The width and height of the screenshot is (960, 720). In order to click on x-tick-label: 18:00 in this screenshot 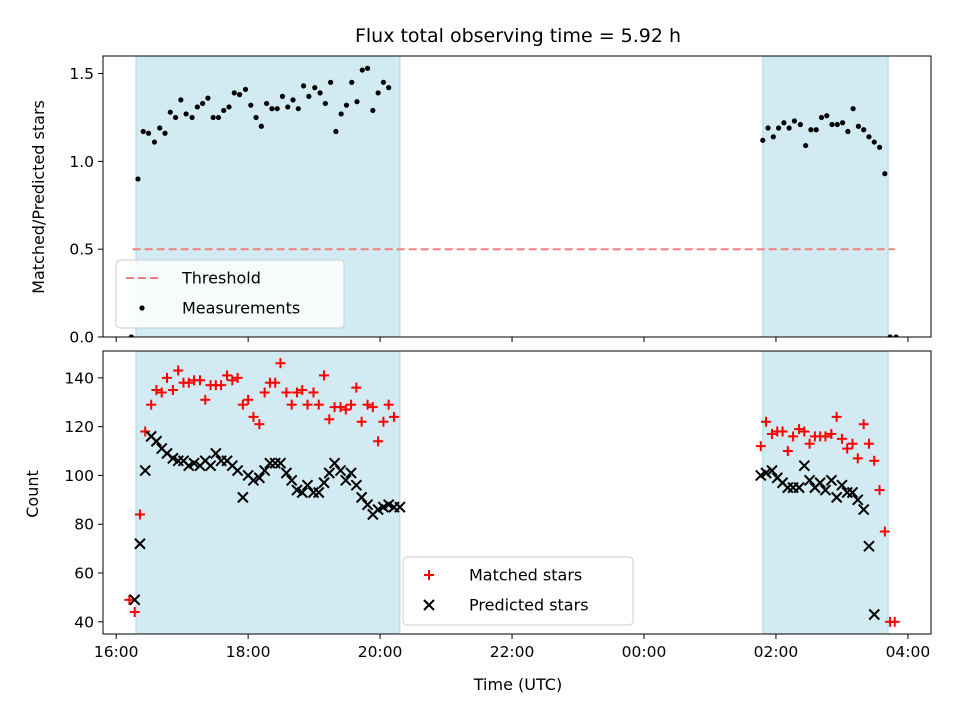, I will do `click(248, 652)`.